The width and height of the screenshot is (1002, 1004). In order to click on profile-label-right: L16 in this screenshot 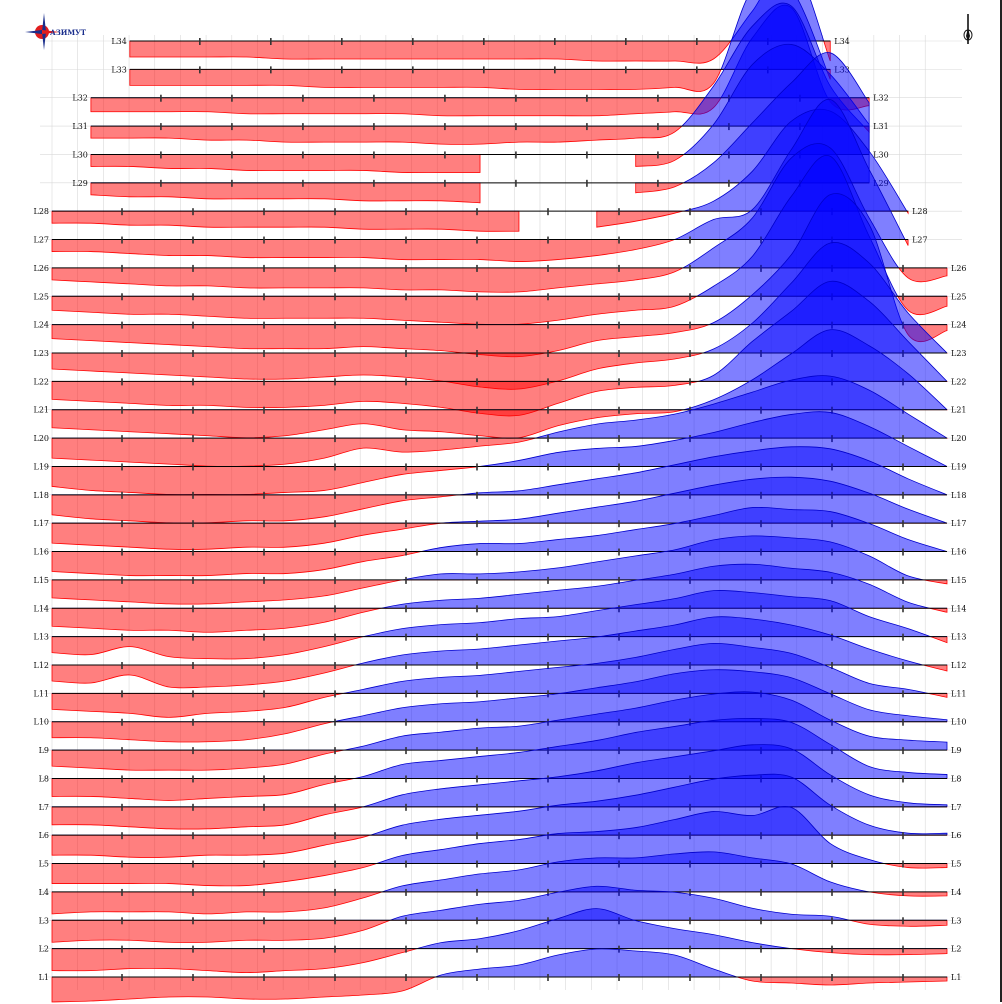, I will do `click(959, 552)`.